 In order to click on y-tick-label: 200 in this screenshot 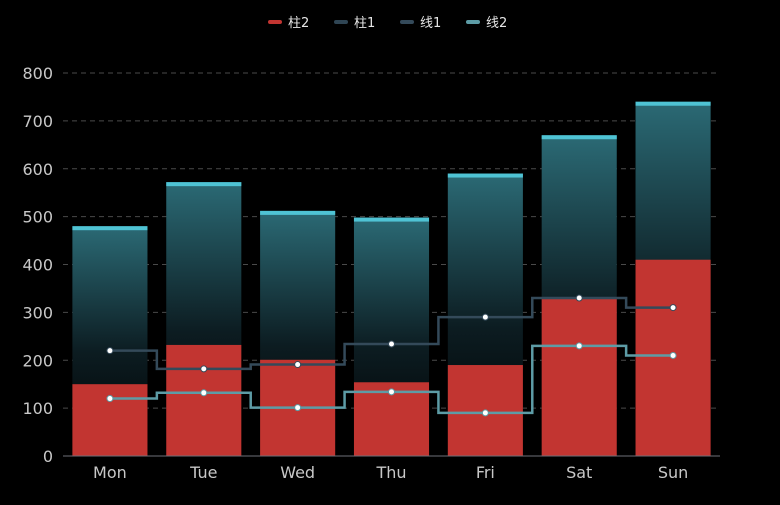, I will do `click(37, 360)`.